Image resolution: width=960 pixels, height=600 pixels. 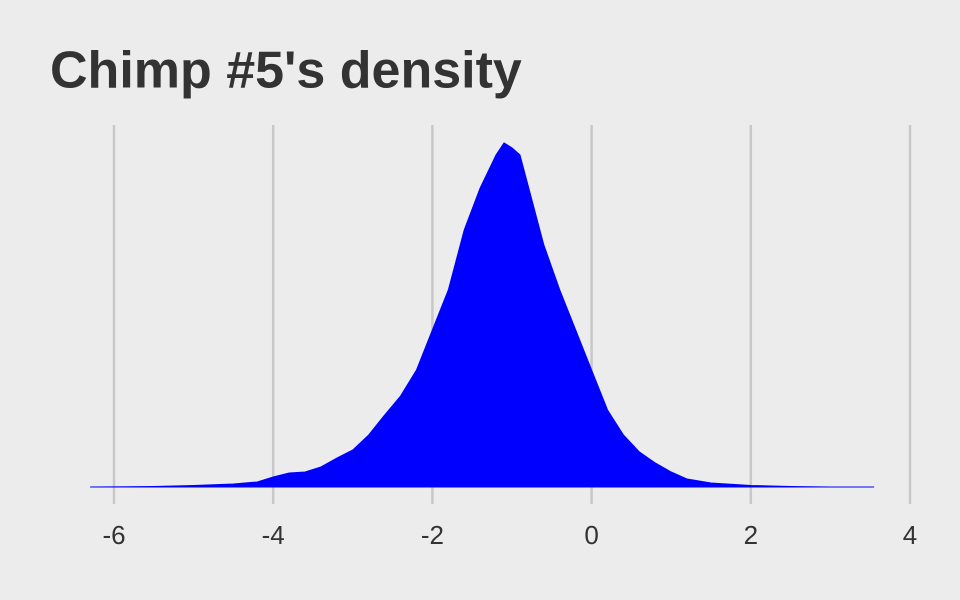 What do you see at coordinates (591, 535) in the screenshot?
I see `x-tick-label: 0` at bounding box center [591, 535].